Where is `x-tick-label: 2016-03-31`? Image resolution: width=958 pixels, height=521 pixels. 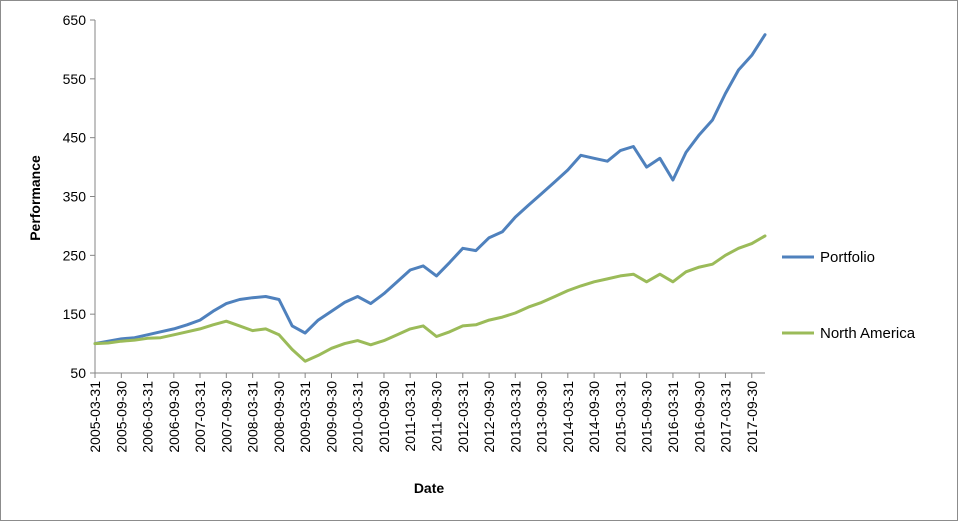 x-tick-label: 2016-03-31 is located at coordinates (673, 417).